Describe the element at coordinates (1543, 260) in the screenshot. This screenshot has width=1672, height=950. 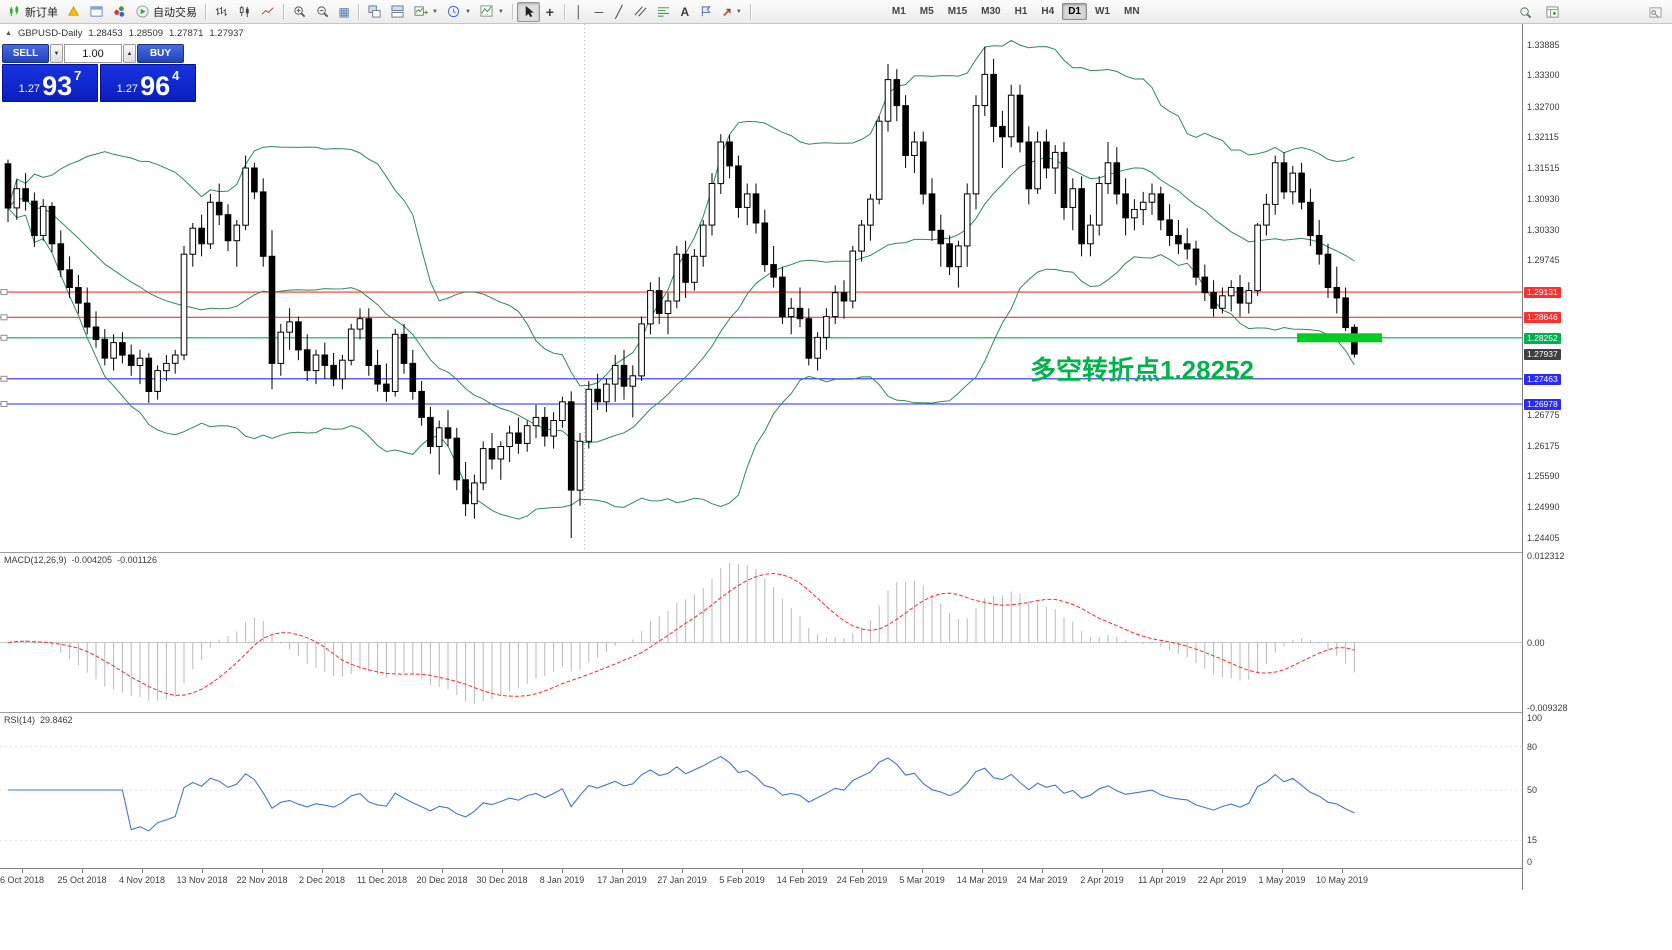
I see `price-label: 1.29745` at that location.